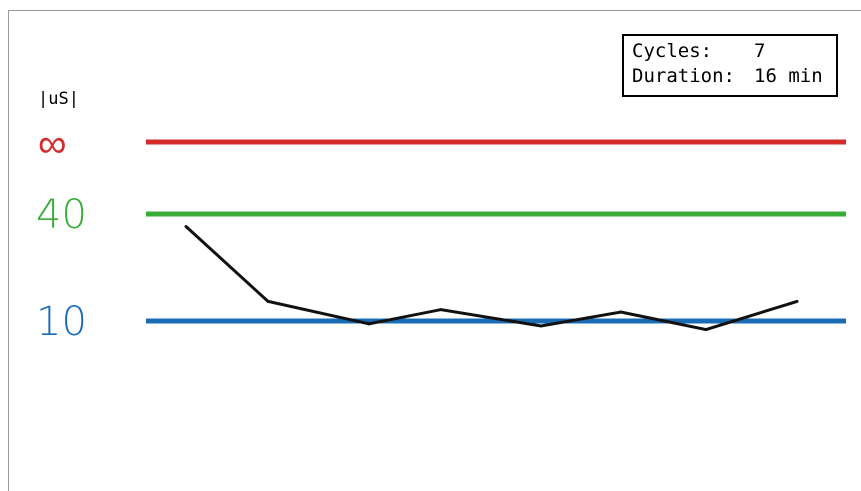 The width and height of the screenshot is (861, 491). I want to click on cycles-row: Cycles: 7, so click(734, 51).